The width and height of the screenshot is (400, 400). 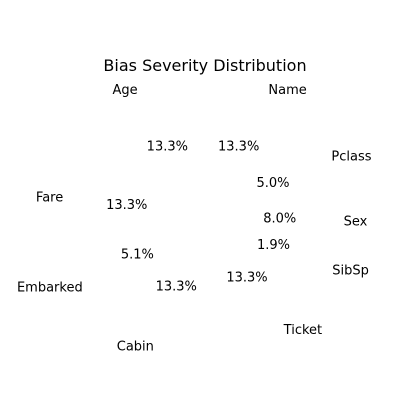 I want to click on chart-title: Bias Severity Distribution, so click(x=204, y=65).